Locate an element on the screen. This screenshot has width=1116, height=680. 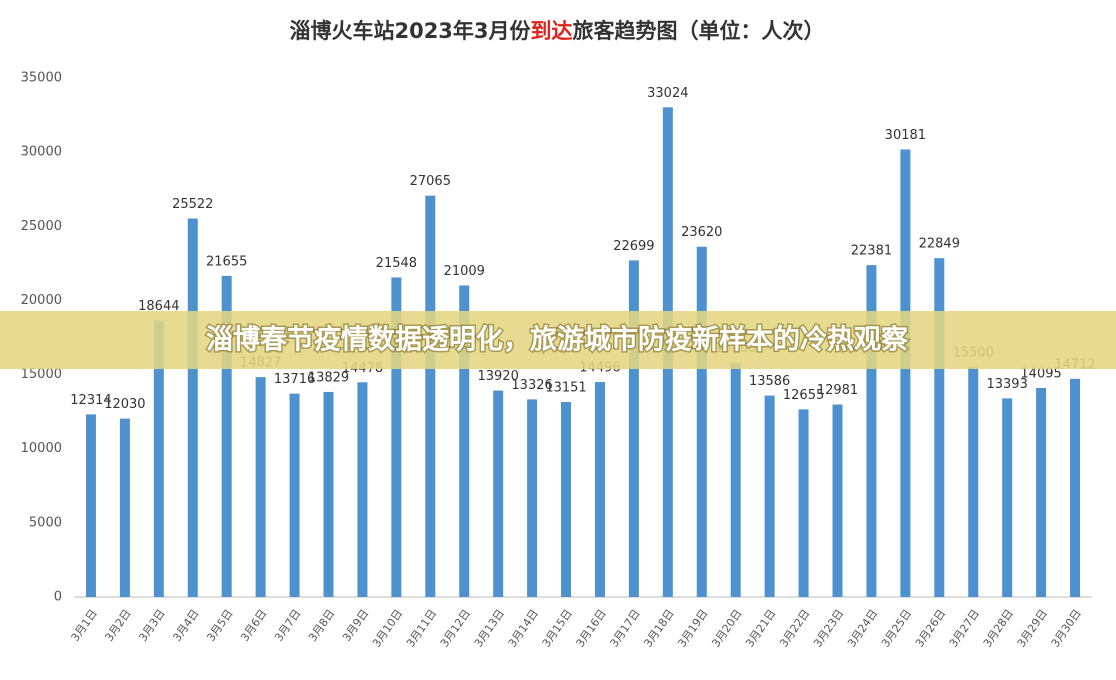
y-tick-label: 0 is located at coordinates (58, 597).